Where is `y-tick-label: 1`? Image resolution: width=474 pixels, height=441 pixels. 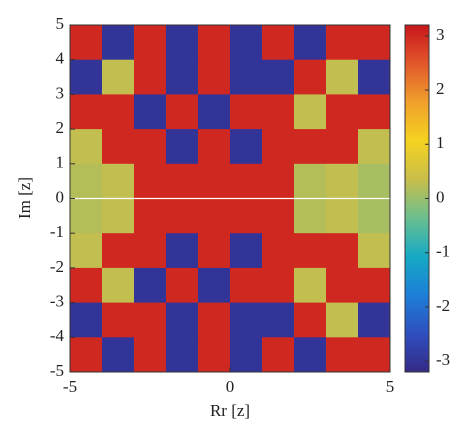
y-tick-label: 1 is located at coordinates (60, 162).